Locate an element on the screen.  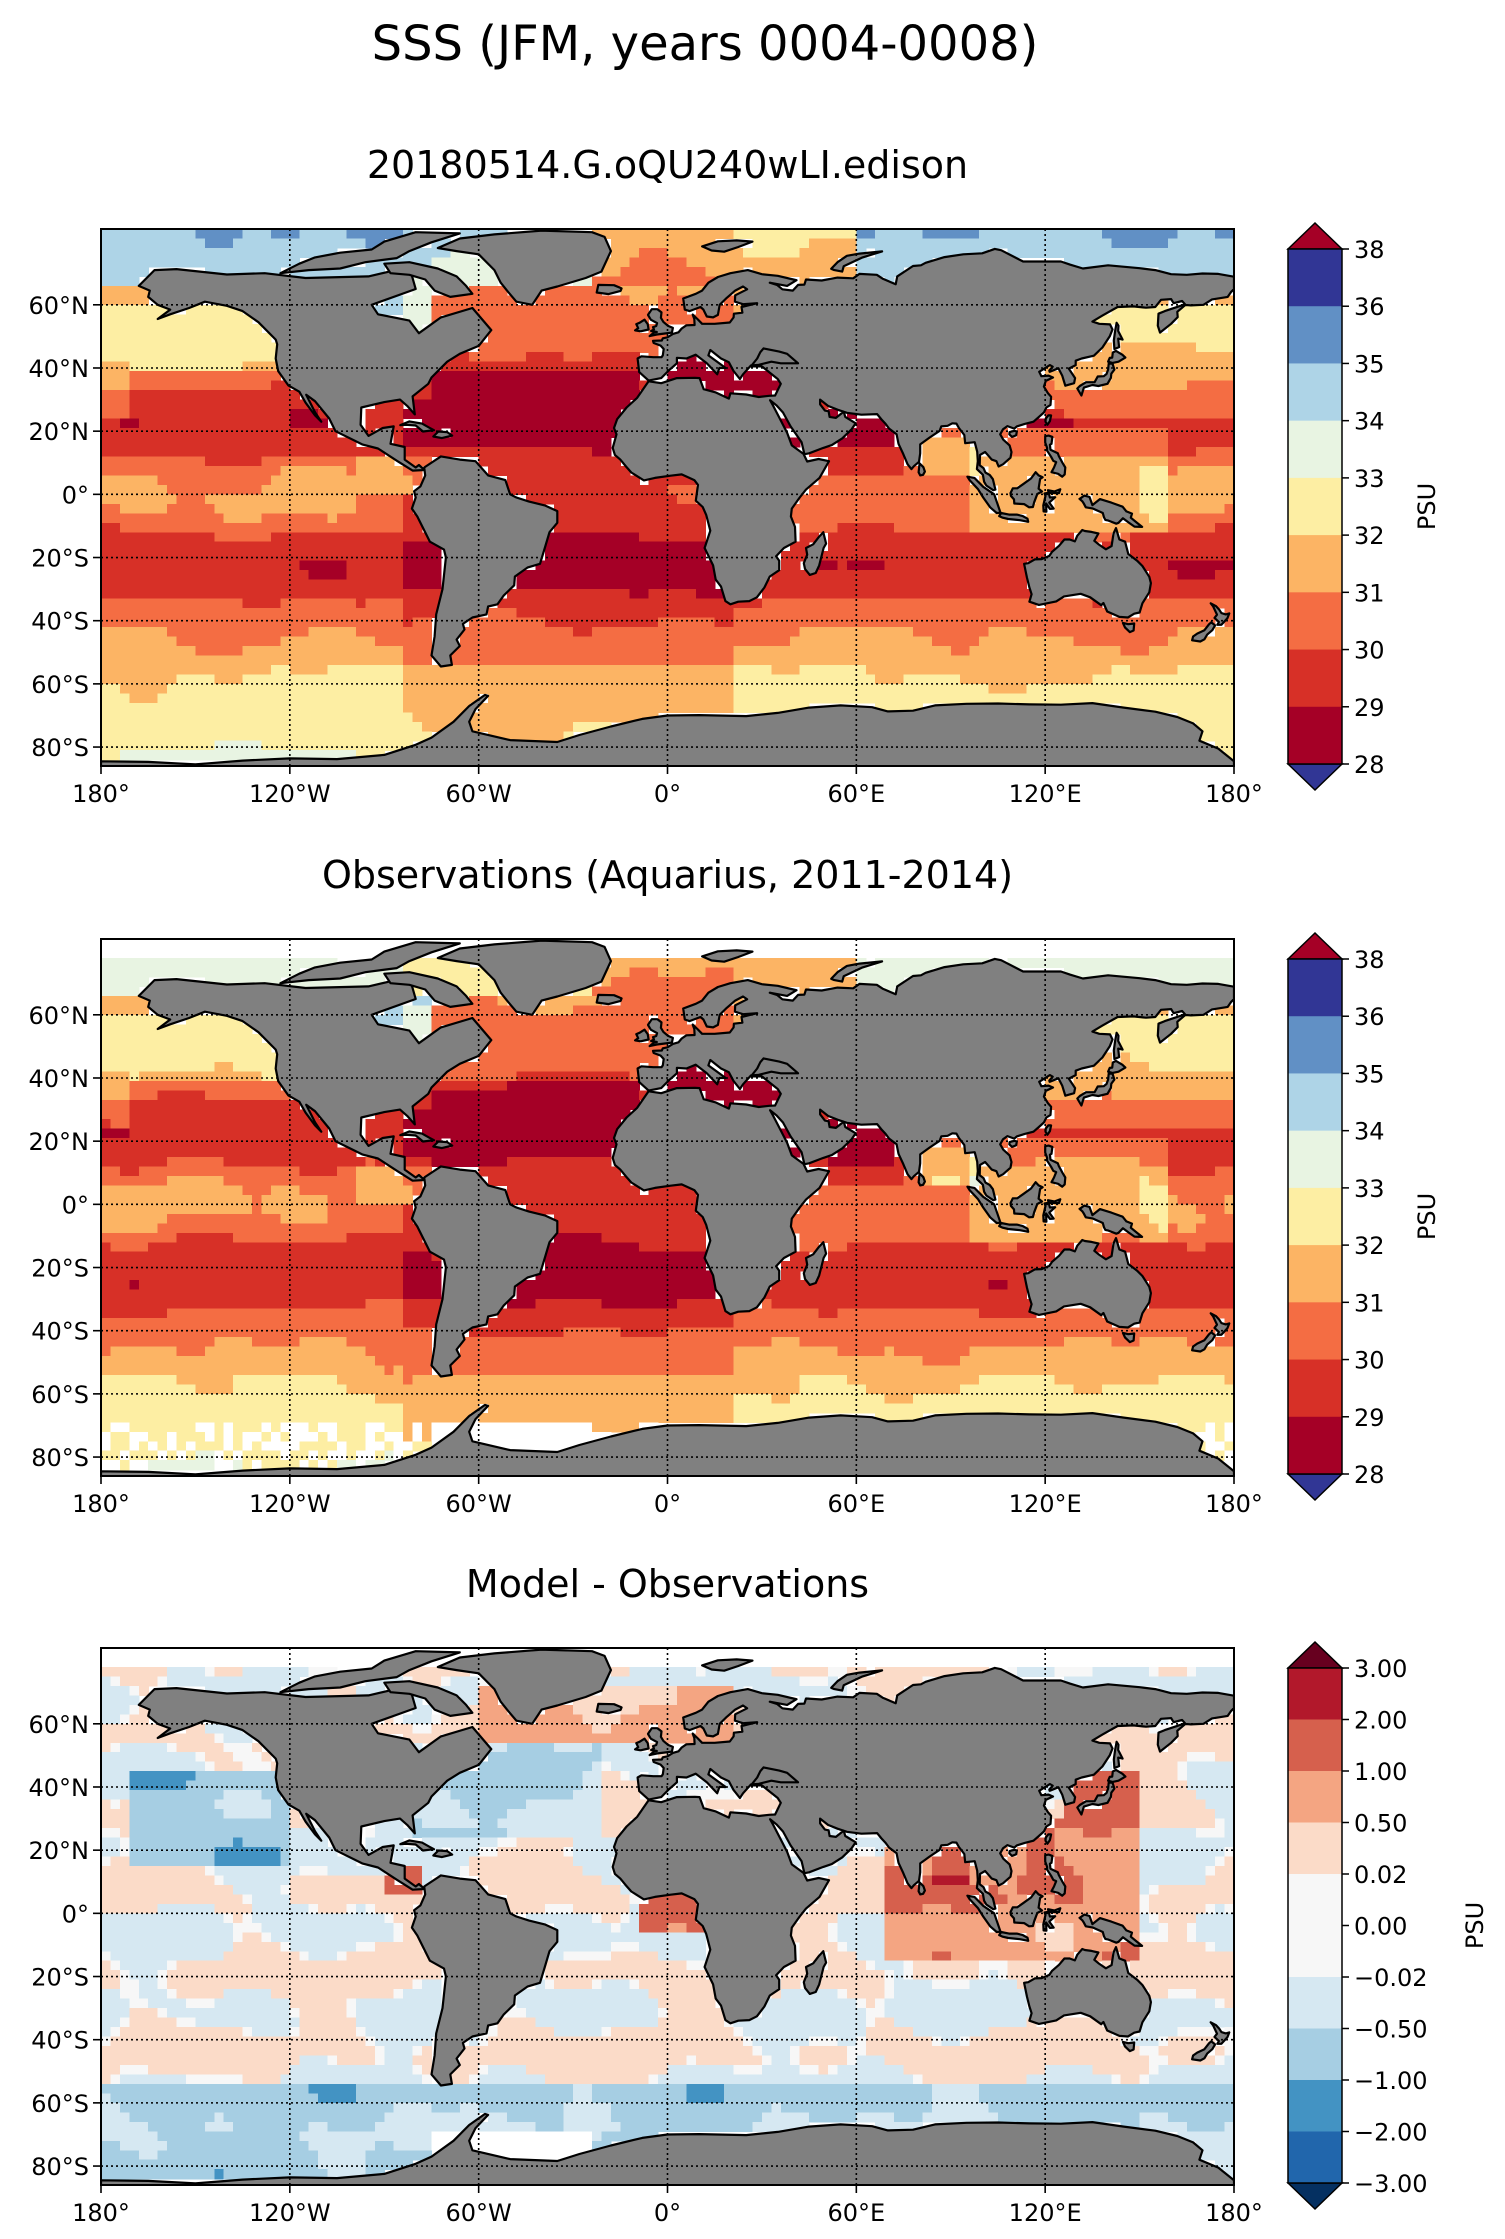
colorbar-tick-label: 0.00 is located at coordinates (1380, 1927).